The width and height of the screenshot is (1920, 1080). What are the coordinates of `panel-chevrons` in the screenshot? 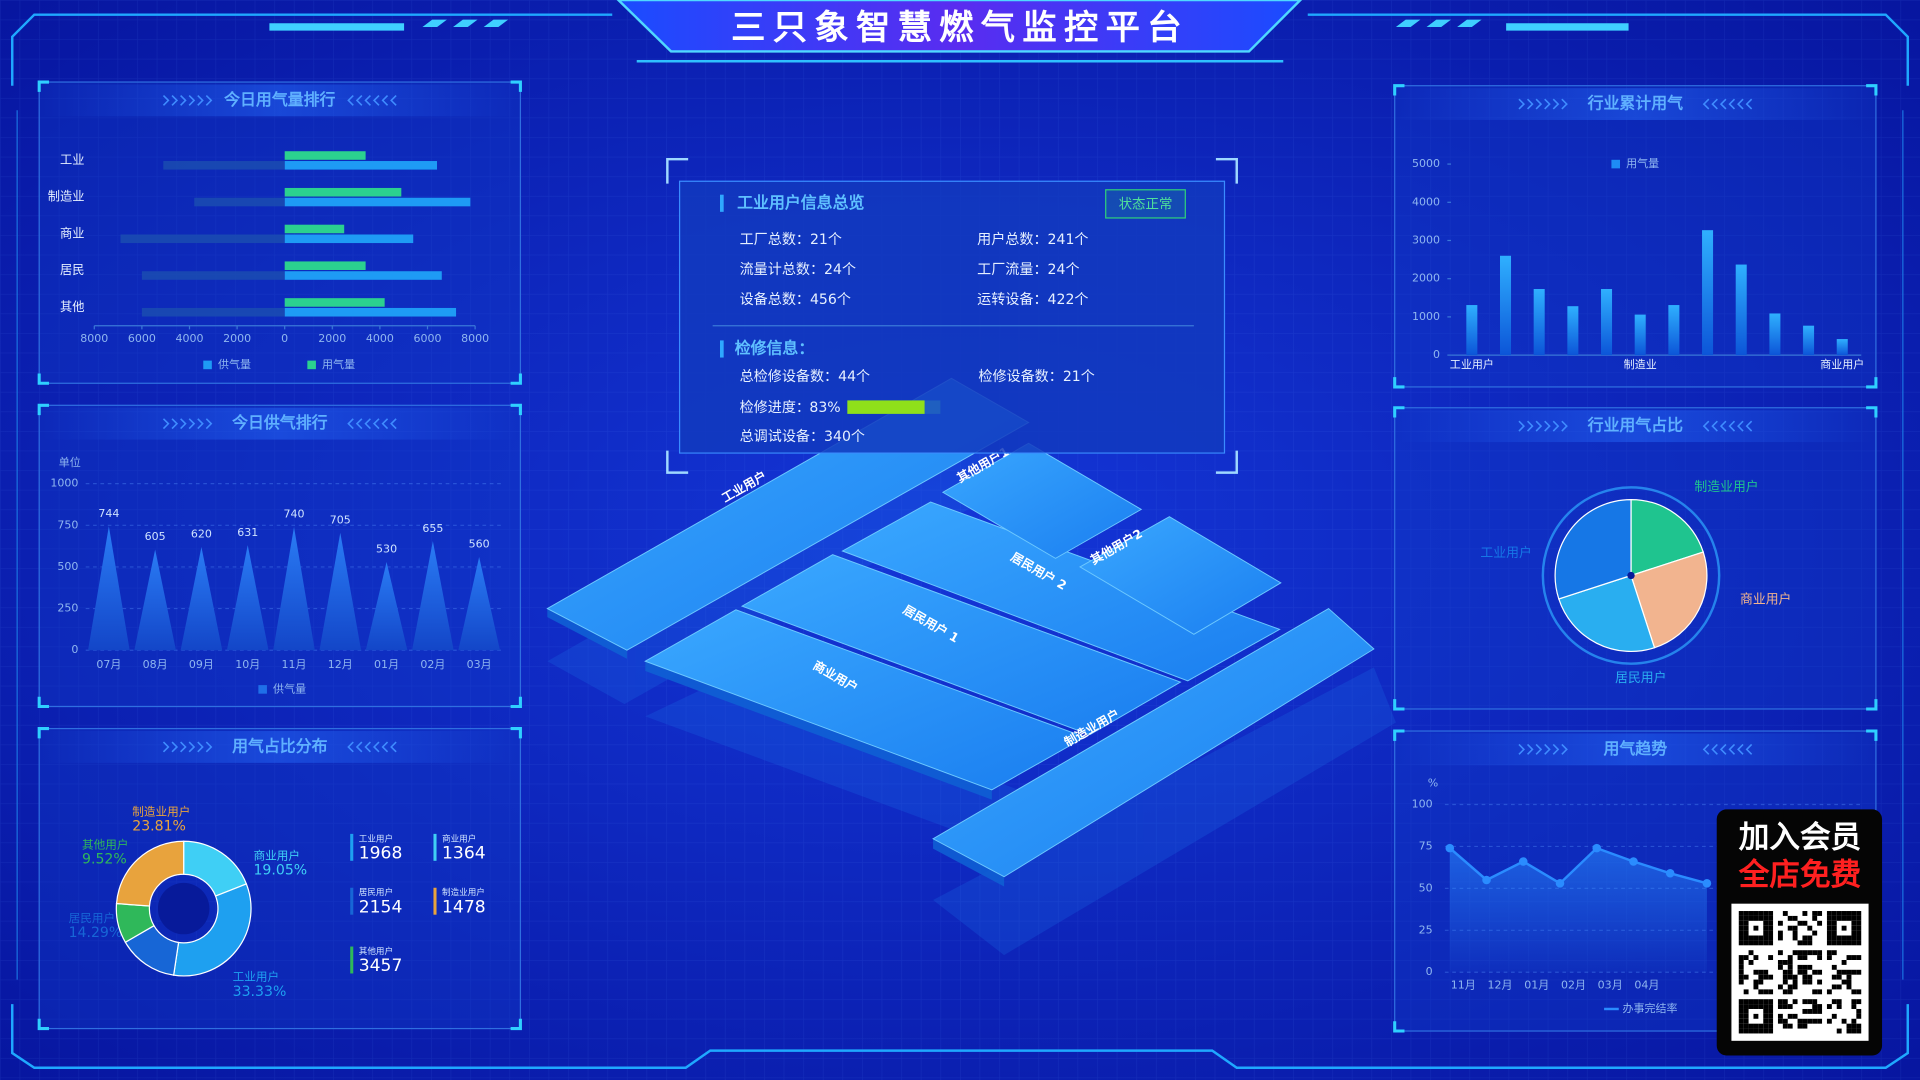 It's located at (1635, 749).